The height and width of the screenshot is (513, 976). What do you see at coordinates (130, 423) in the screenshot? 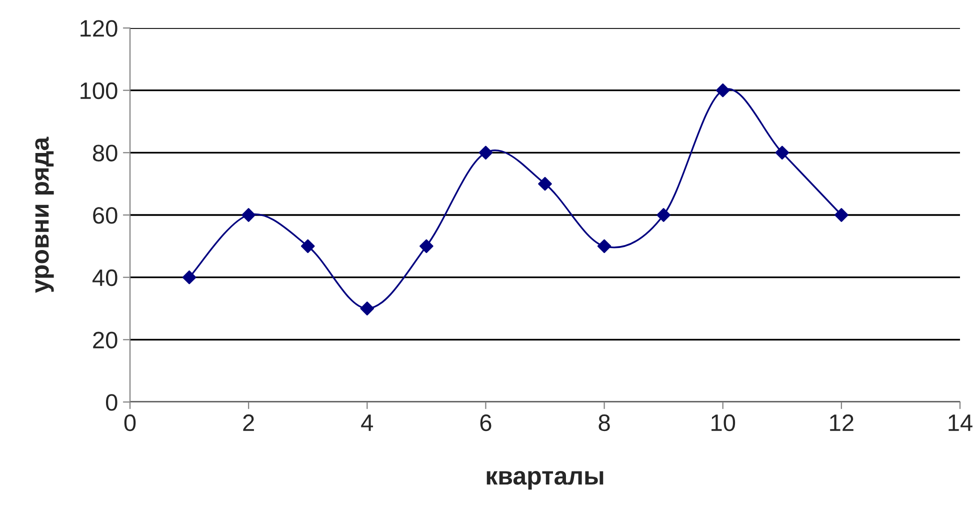
I see `x-tick-label: 0` at bounding box center [130, 423].